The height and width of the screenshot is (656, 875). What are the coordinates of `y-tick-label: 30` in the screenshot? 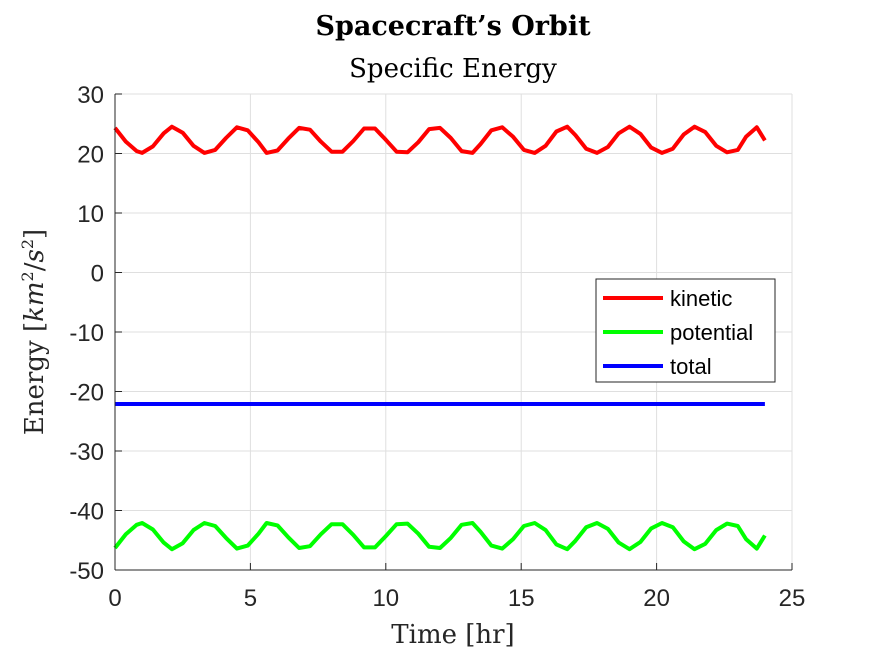 It's located at (90, 95).